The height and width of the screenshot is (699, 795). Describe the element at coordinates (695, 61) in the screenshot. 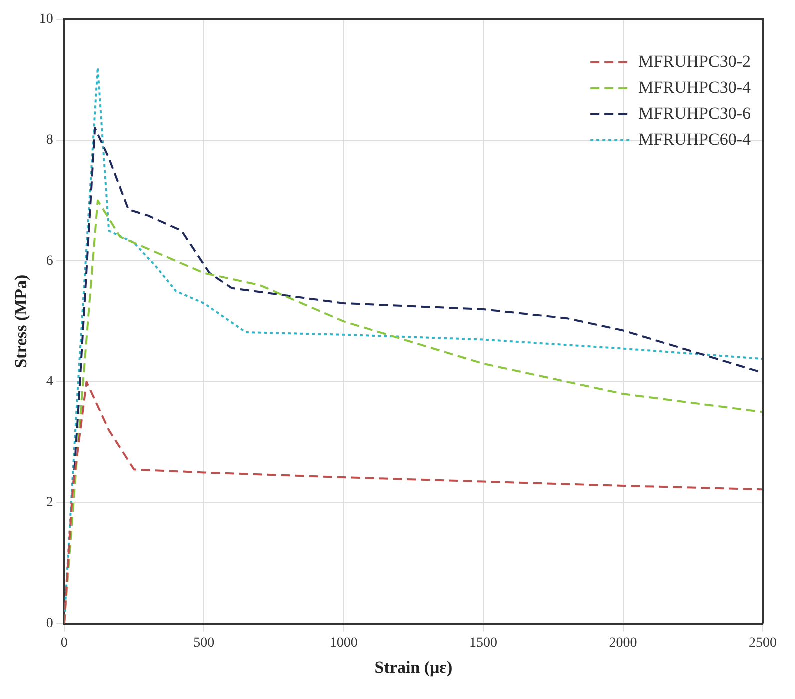

I see `legend-label: MFRUHPC30-2` at that location.